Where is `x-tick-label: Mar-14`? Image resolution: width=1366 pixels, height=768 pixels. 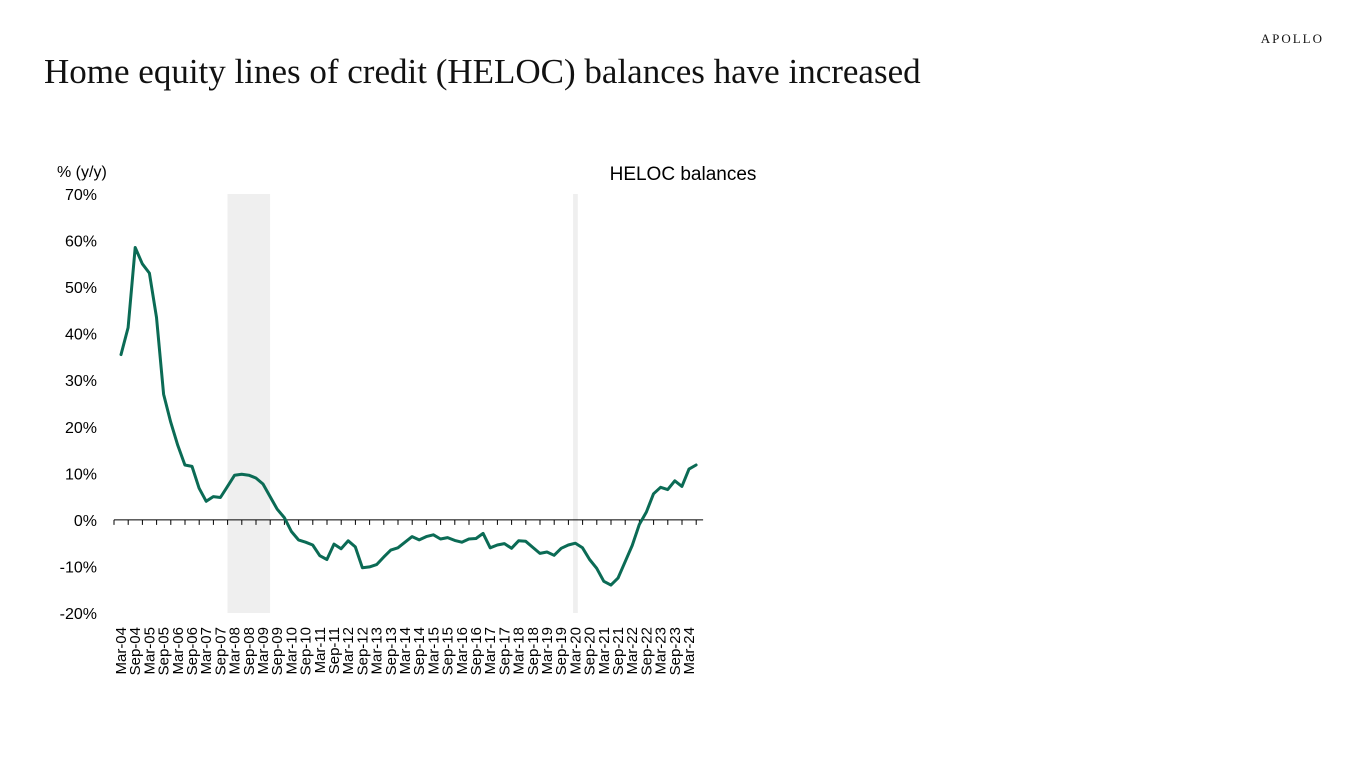
x-tick-label: Mar-14 is located at coordinates (405, 651).